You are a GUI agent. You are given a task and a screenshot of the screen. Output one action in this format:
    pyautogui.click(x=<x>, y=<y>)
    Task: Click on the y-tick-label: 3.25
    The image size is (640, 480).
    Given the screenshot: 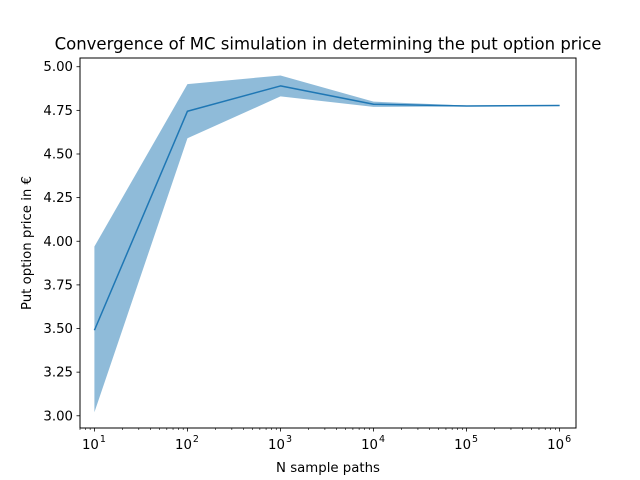 What is the action you would take?
    pyautogui.click(x=58, y=373)
    